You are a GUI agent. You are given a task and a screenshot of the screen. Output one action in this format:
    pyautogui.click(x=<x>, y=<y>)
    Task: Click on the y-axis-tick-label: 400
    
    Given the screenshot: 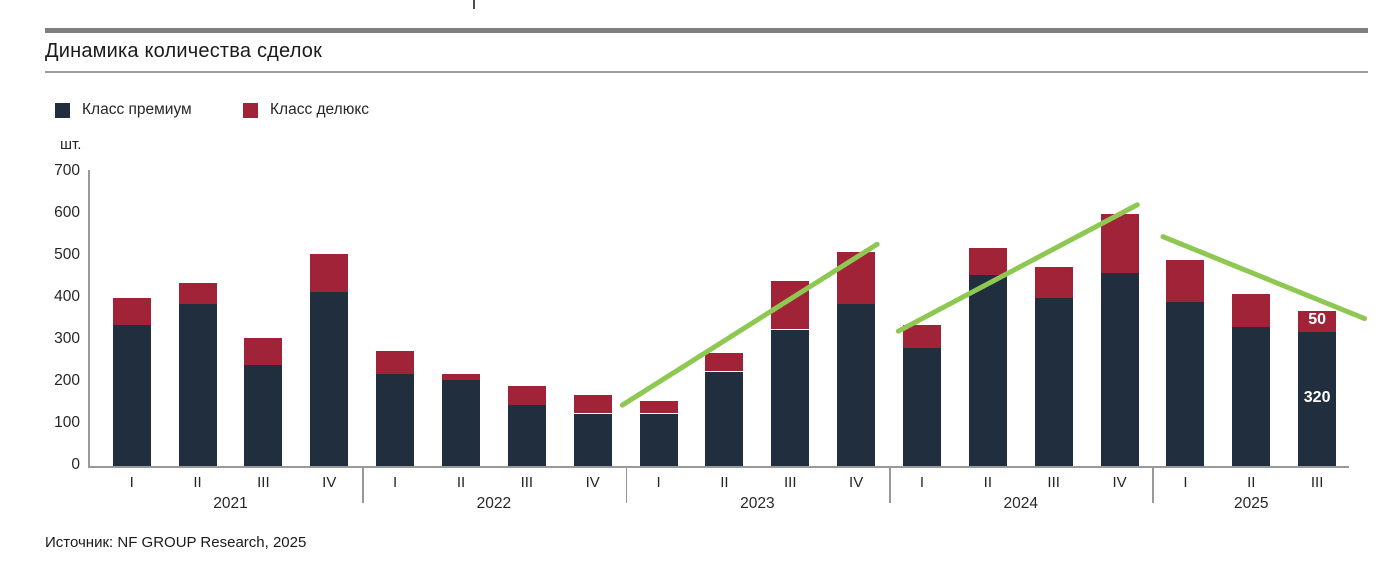 What is the action you would take?
    pyautogui.click(x=67, y=296)
    